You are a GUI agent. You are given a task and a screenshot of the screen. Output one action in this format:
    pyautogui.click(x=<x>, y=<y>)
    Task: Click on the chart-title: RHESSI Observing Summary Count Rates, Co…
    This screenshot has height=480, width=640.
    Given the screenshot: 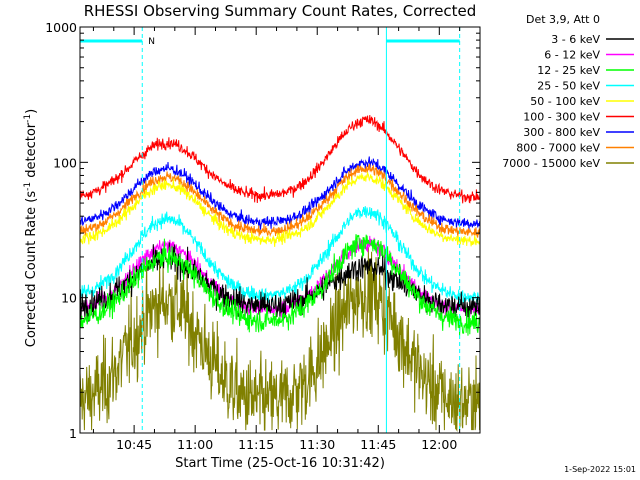 What is the action you would take?
    pyautogui.click(x=280, y=11)
    